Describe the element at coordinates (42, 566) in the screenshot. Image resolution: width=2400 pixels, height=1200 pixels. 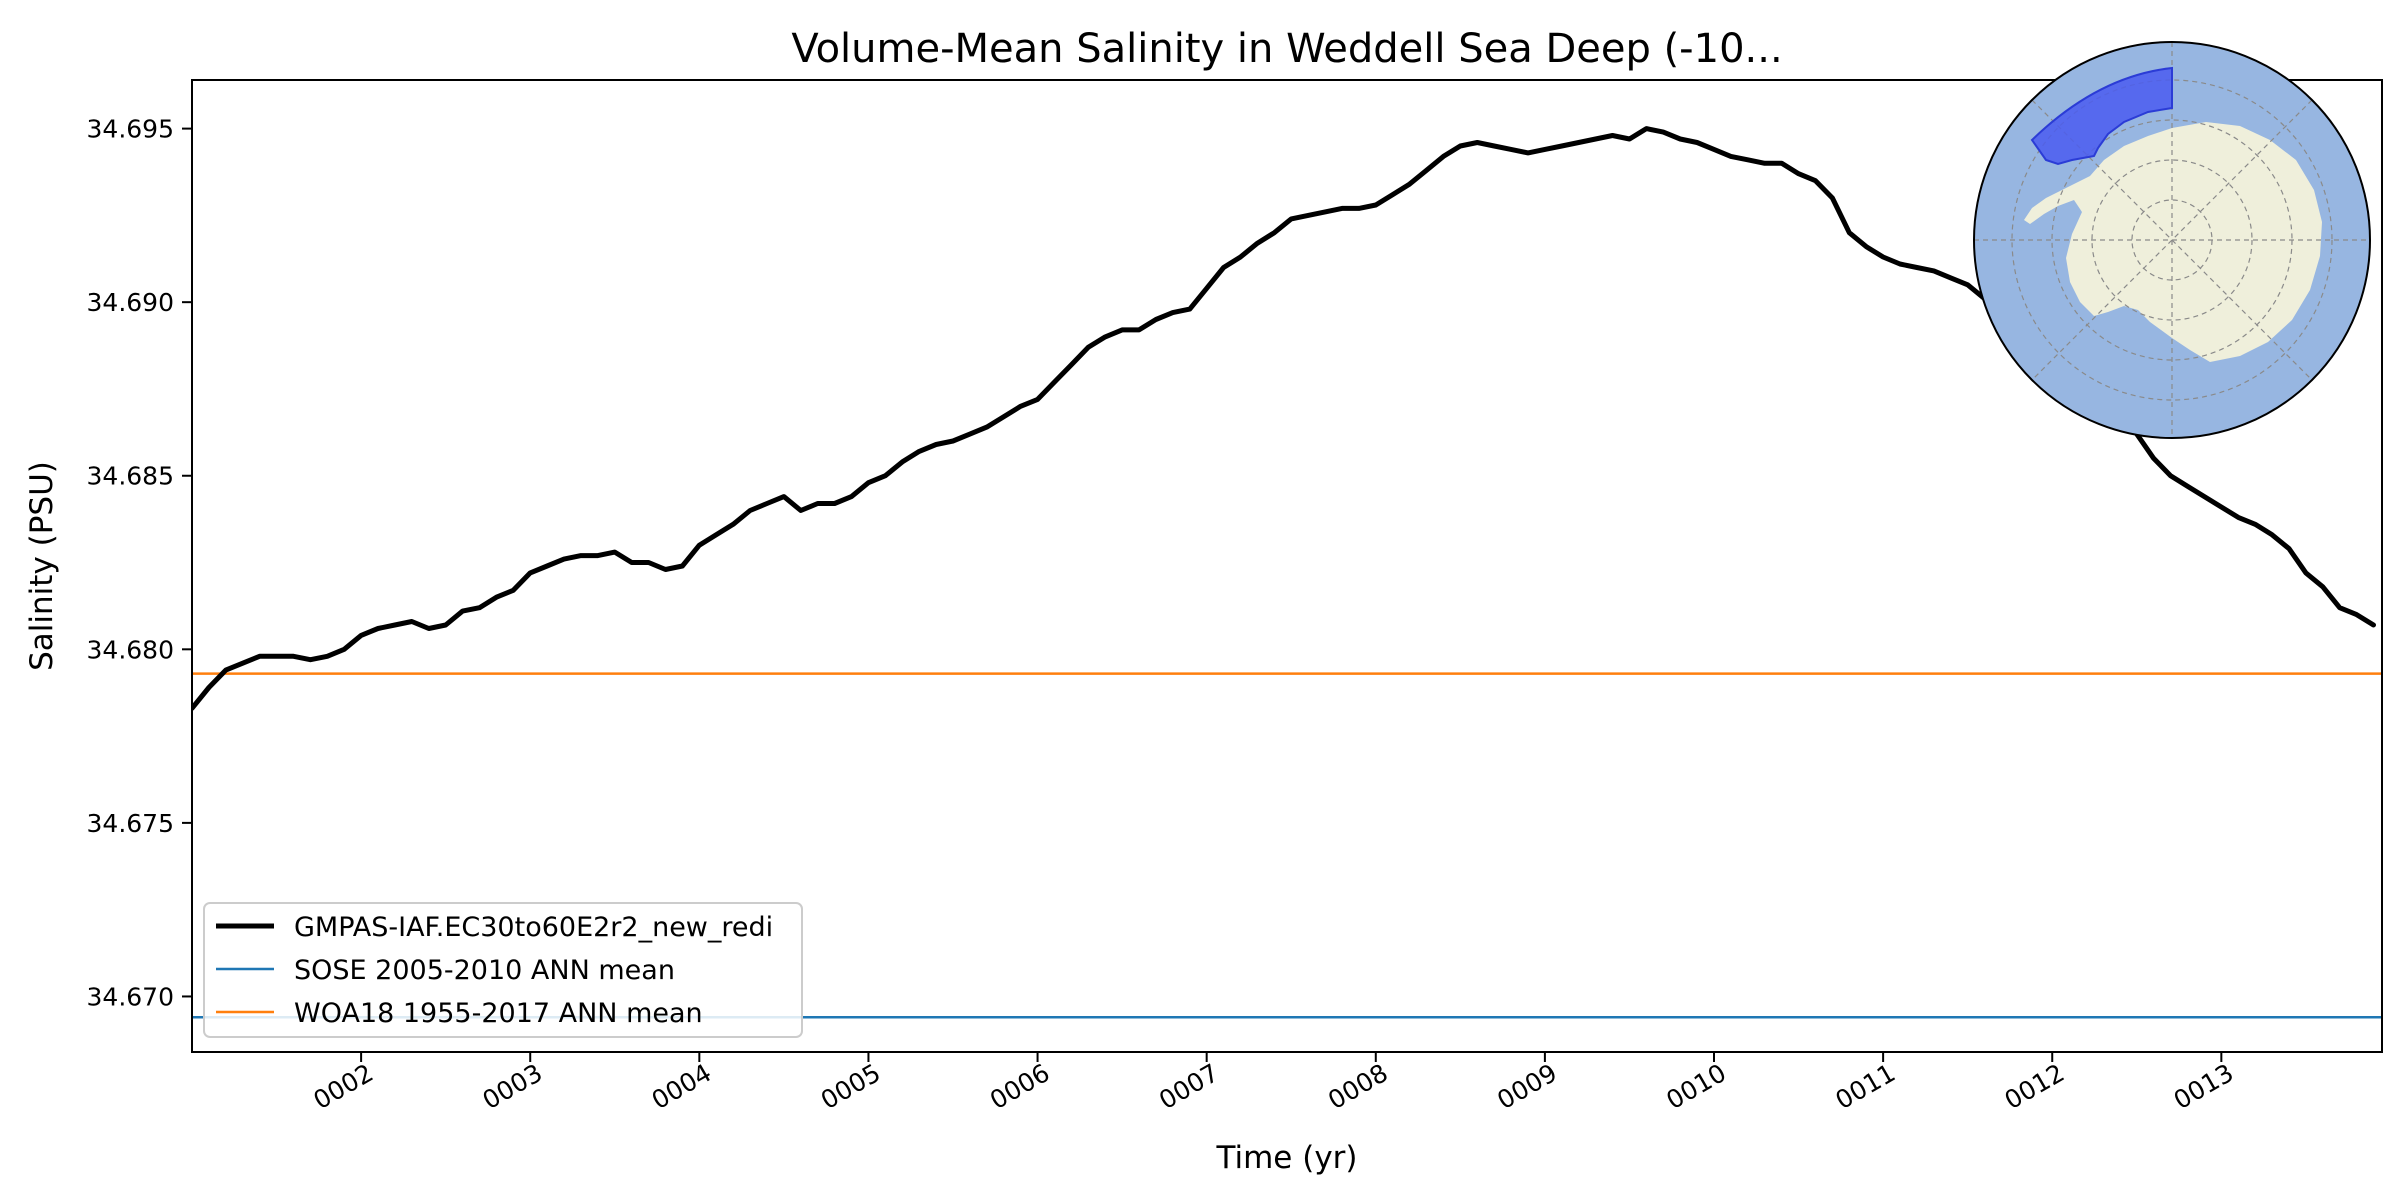
I see `y-axis-label: Salinity (PSU)` at that location.